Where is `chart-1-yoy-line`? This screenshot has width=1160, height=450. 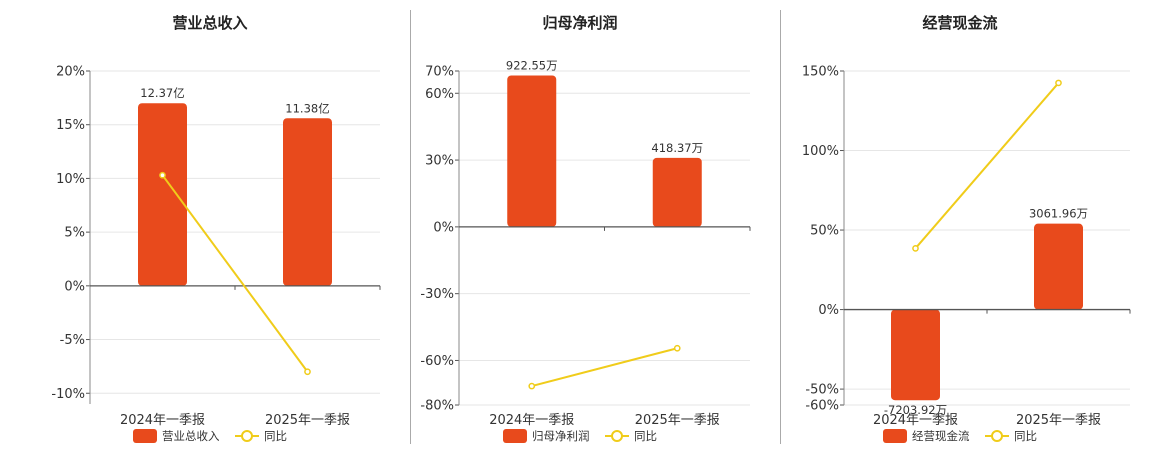
chart-1-yoy-line is located at coordinates (604, 367).